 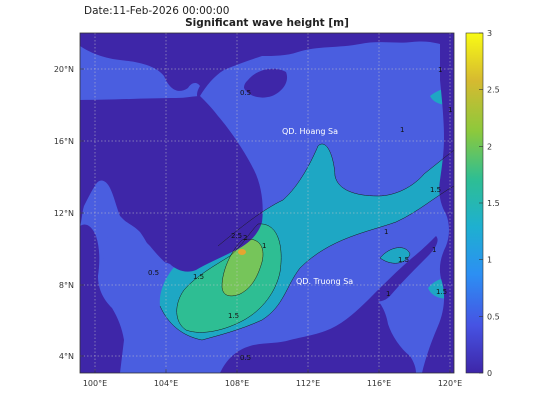 I want to click on contour-label: 2, so click(x=245, y=238).